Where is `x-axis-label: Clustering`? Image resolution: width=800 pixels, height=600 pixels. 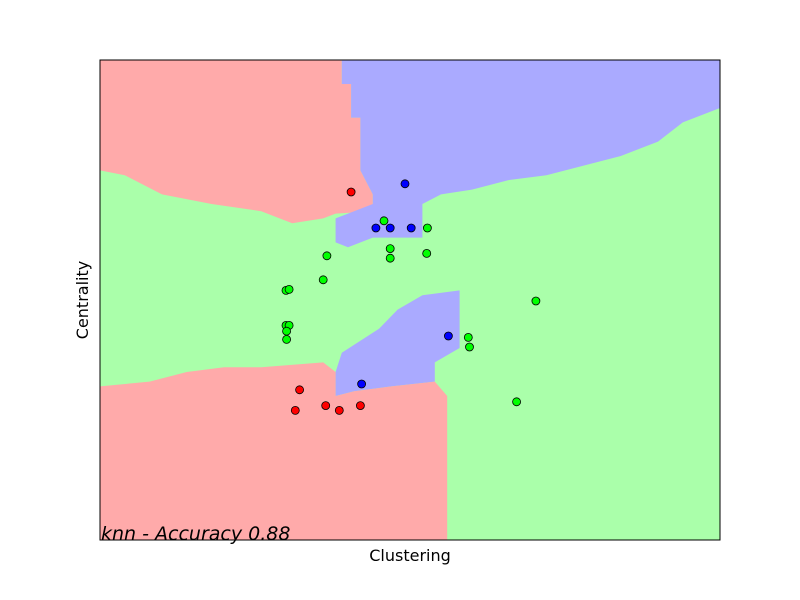 x-axis-label: Clustering is located at coordinates (410, 555).